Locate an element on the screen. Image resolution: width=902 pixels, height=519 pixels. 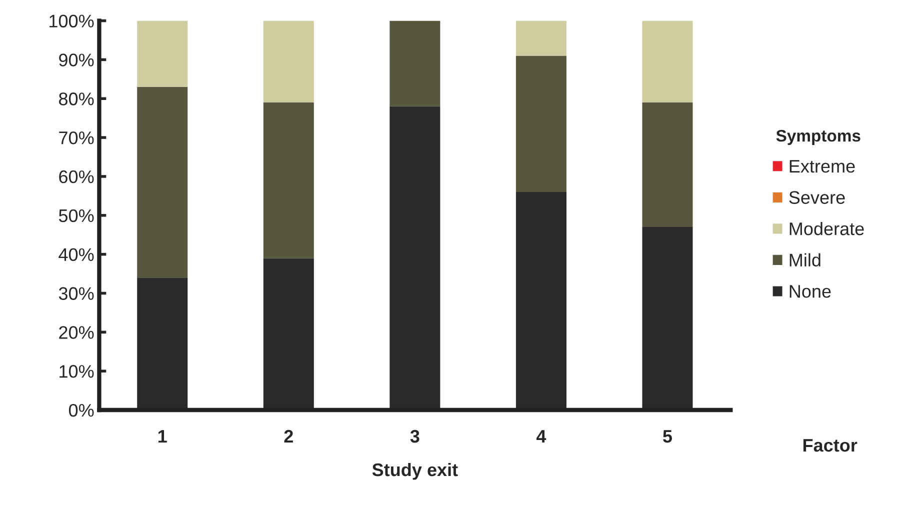
legend-label: Moderate is located at coordinates (827, 229).